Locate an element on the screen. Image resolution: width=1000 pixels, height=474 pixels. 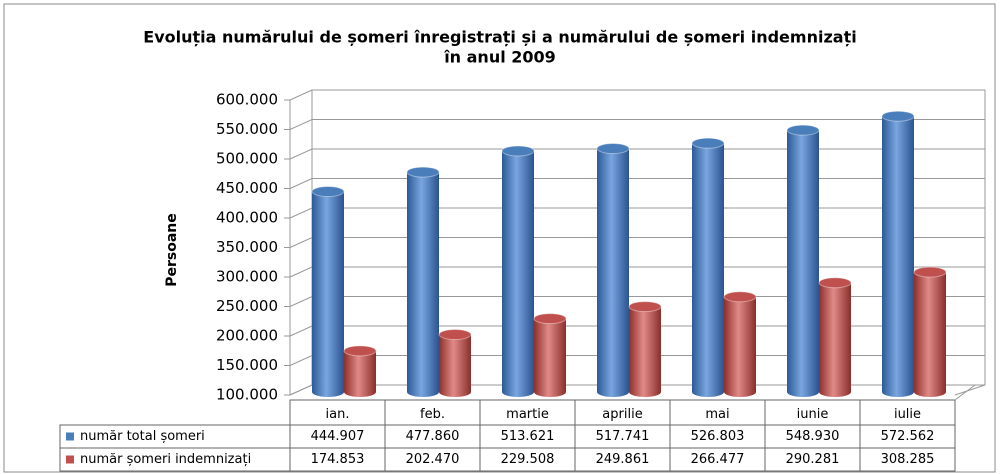
y-tick-label: 300.000 is located at coordinates (247, 277).